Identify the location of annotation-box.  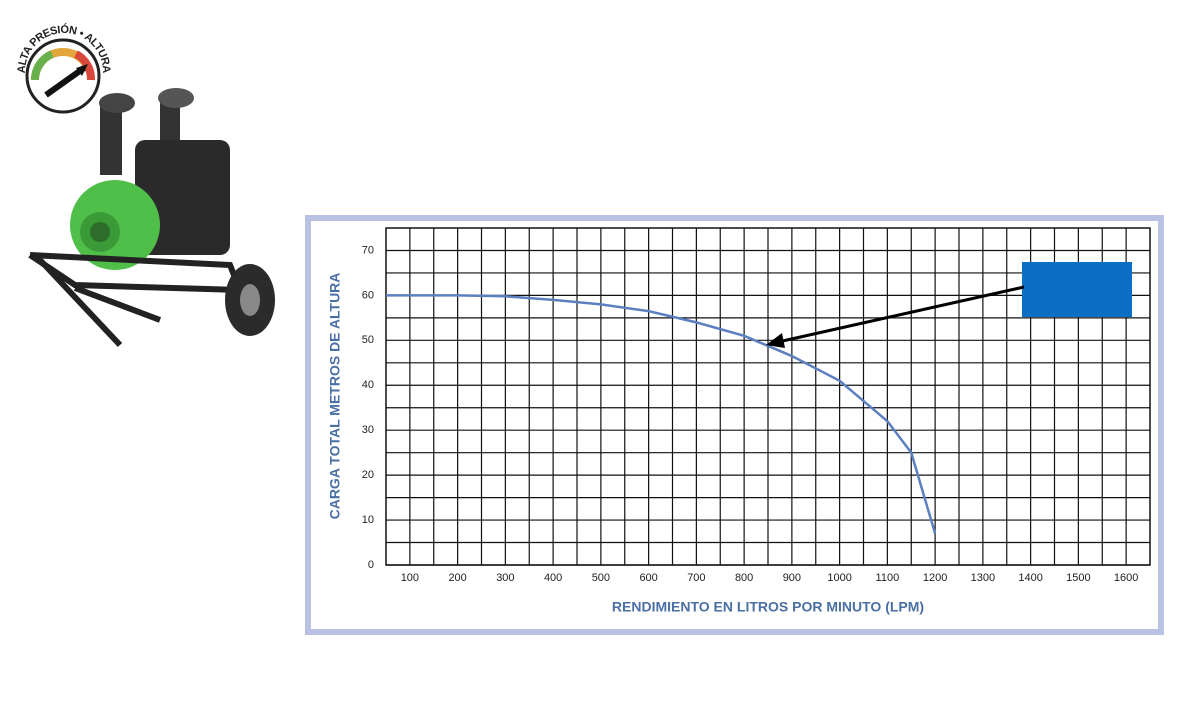
(1077, 289).